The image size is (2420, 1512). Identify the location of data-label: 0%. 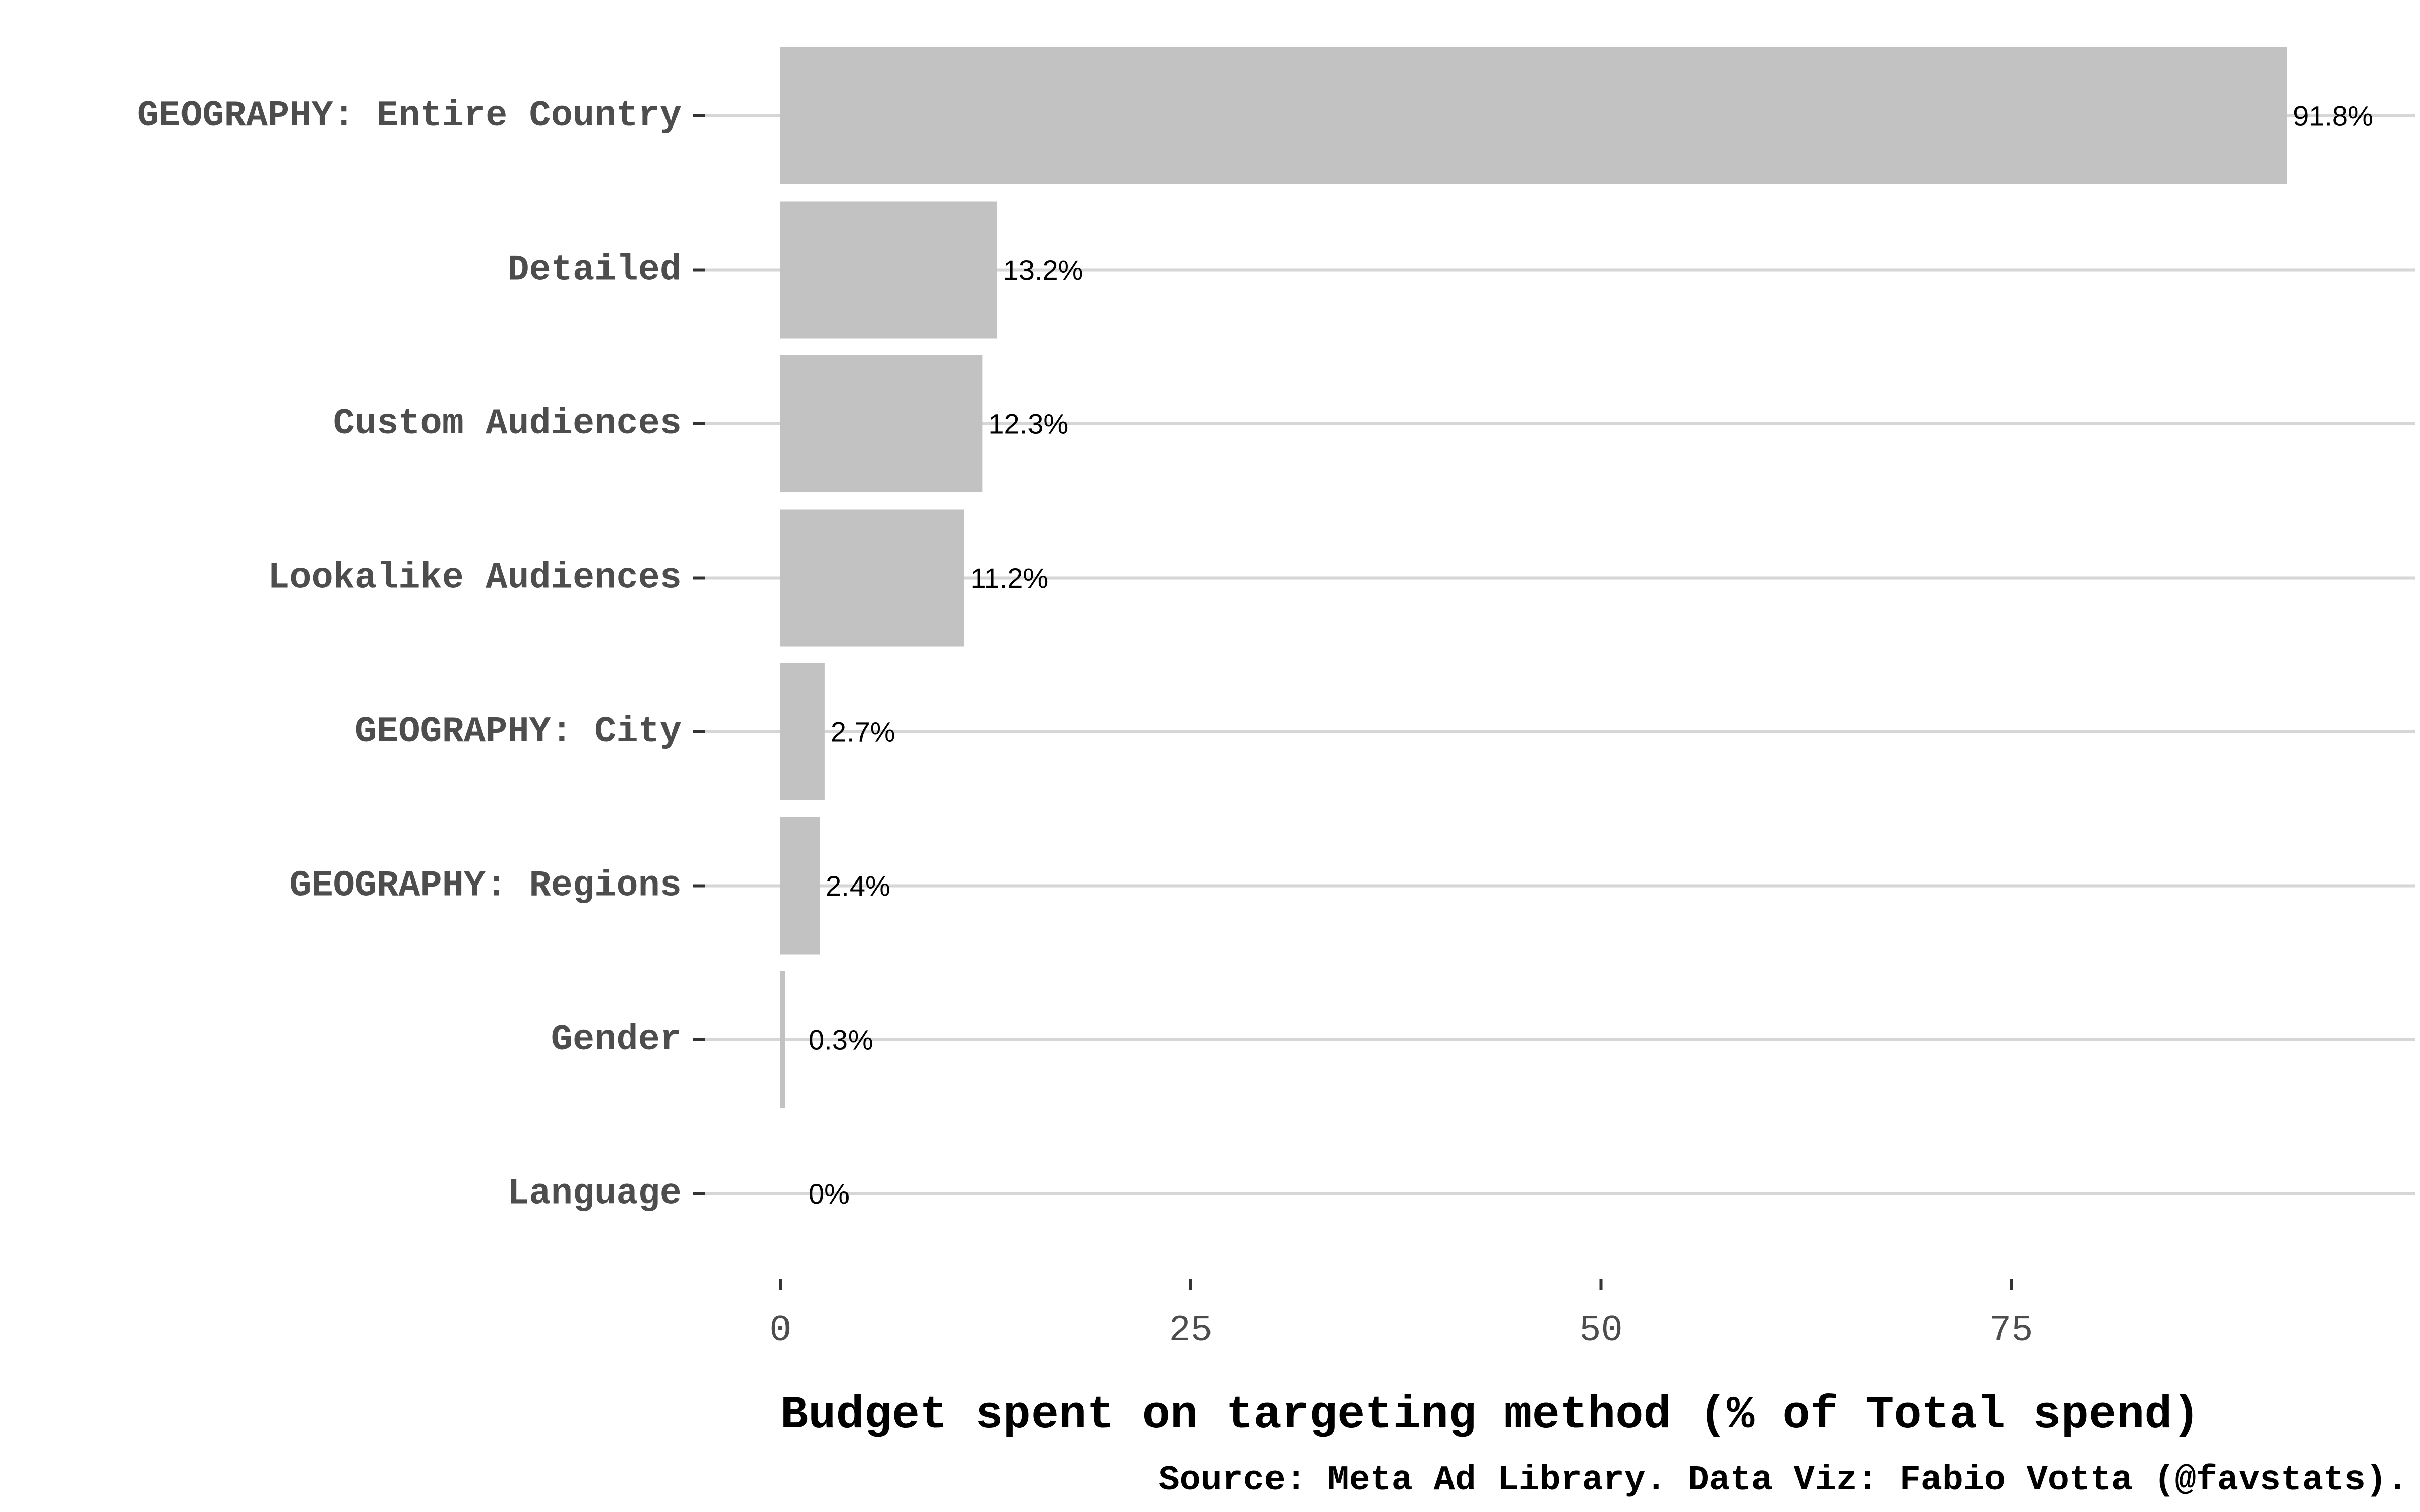
(829, 1194).